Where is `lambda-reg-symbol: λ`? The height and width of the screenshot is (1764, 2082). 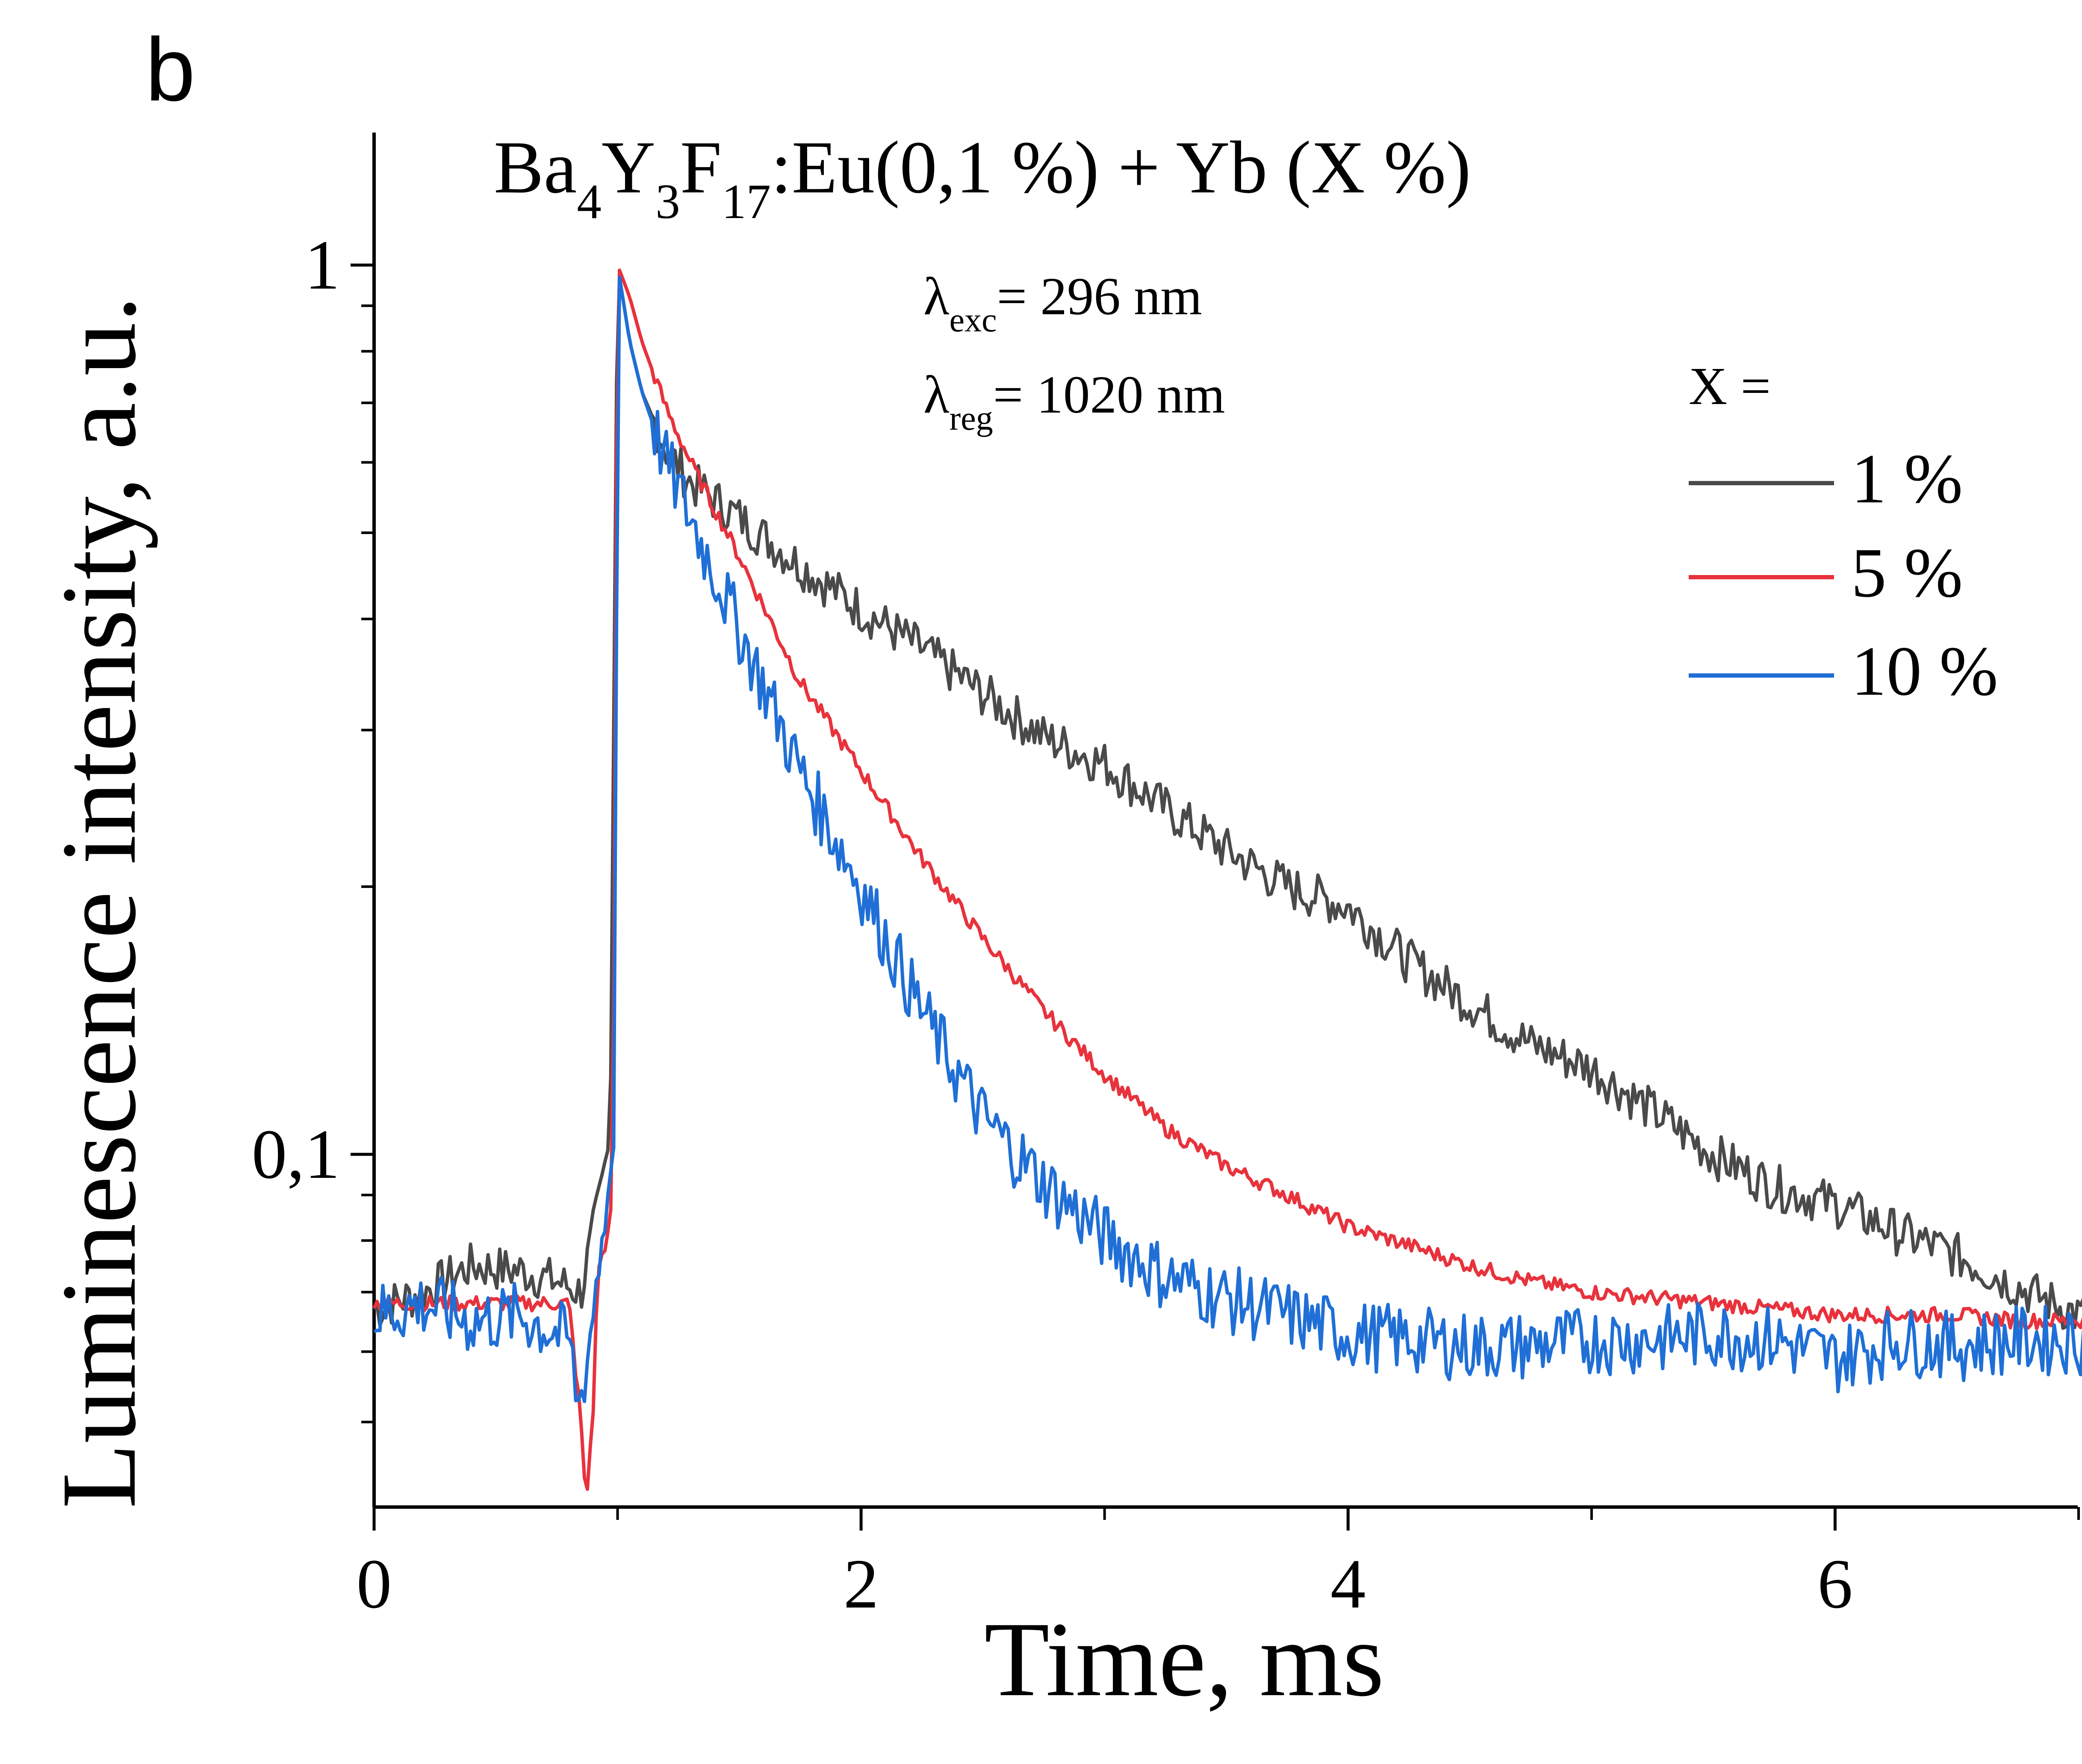
lambda-reg-symbol: λ is located at coordinates (936, 395).